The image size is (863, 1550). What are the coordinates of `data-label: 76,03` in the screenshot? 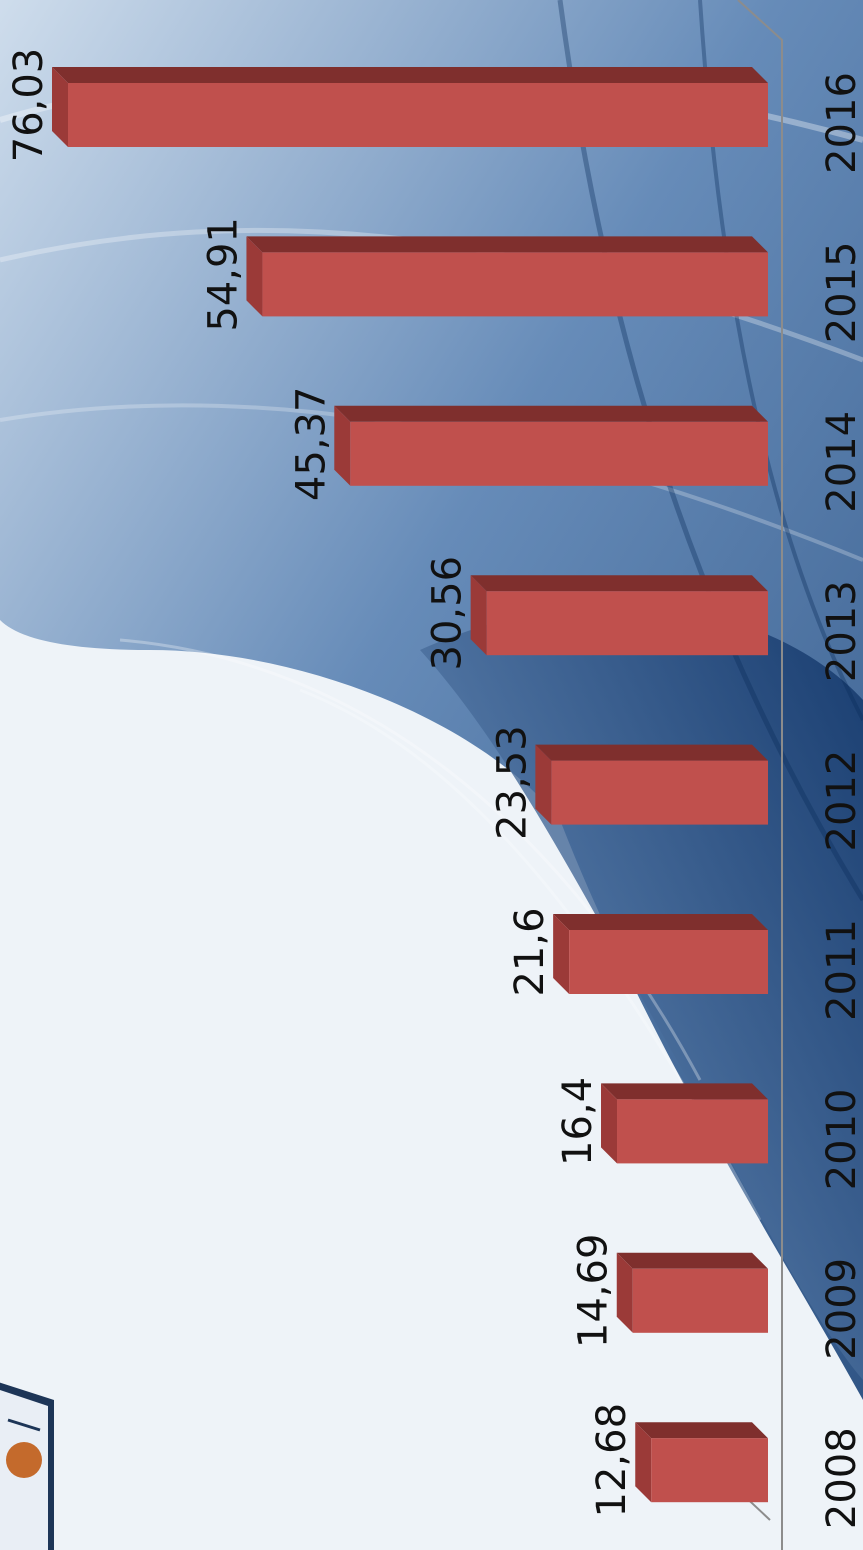 It's located at (29, 105).